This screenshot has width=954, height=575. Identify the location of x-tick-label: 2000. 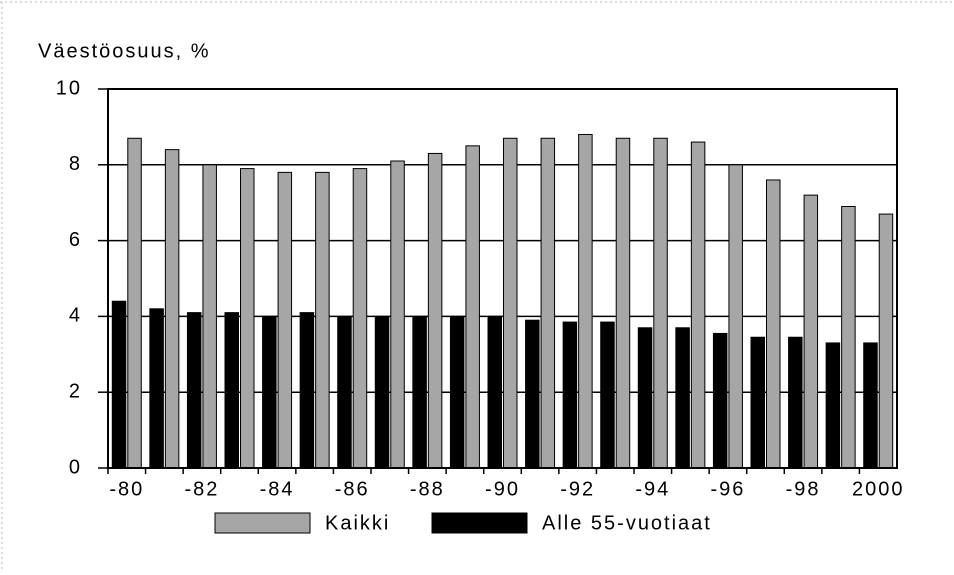
(878, 489).